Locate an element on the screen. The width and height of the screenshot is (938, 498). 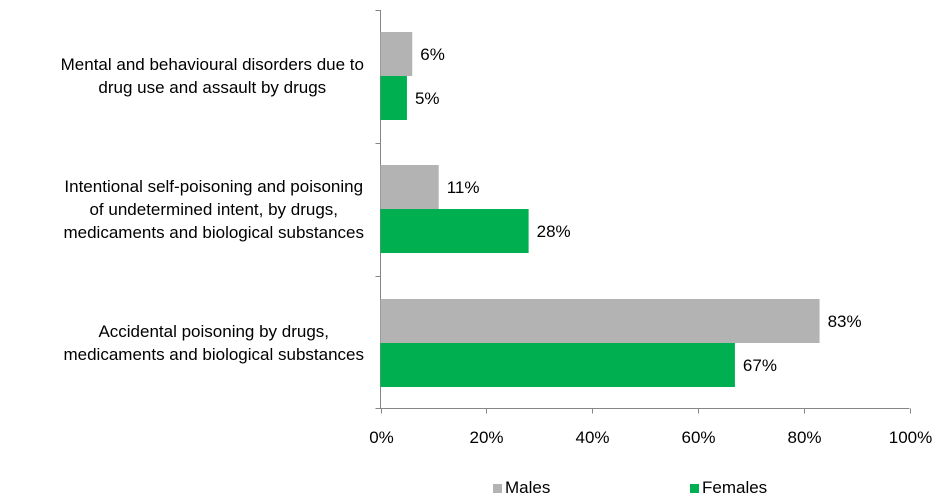
legend-females-swatch is located at coordinates (694, 488).